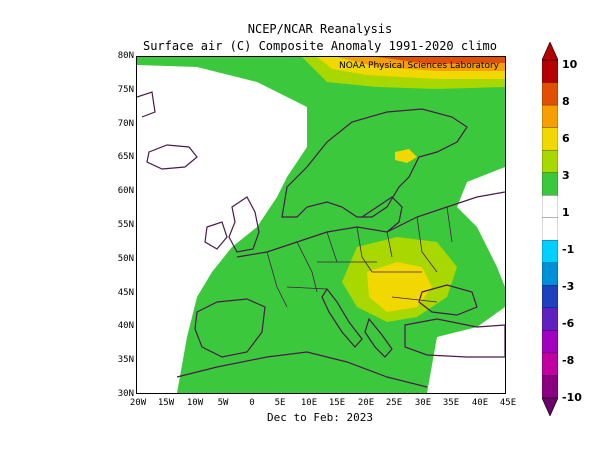  I want to click on colorbar-label-neg8: -8, so click(568, 360).